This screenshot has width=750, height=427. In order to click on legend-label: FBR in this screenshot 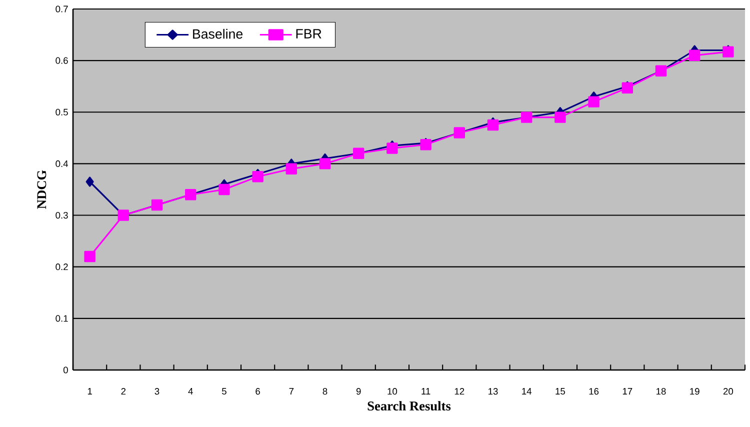, I will do `click(309, 33)`.